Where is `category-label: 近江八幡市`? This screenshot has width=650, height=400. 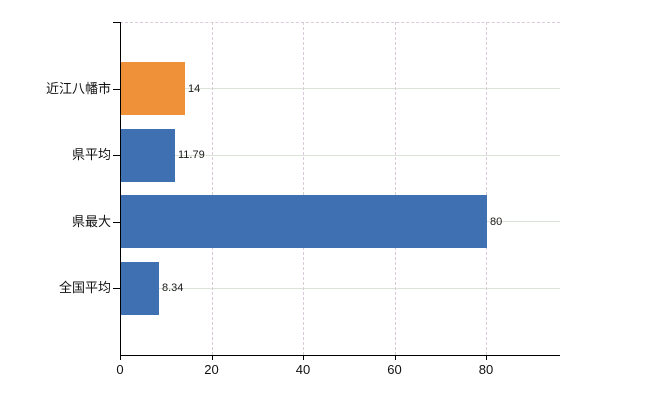 category-label: 近江八幡市 is located at coordinates (78, 88).